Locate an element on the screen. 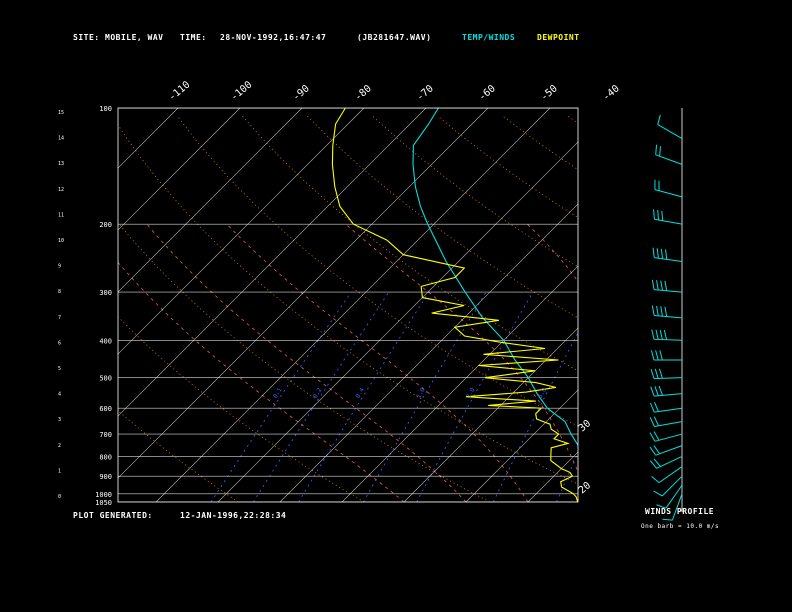 This screenshot has width=792, height=612. height-km-label: 15 is located at coordinates (61, 113).